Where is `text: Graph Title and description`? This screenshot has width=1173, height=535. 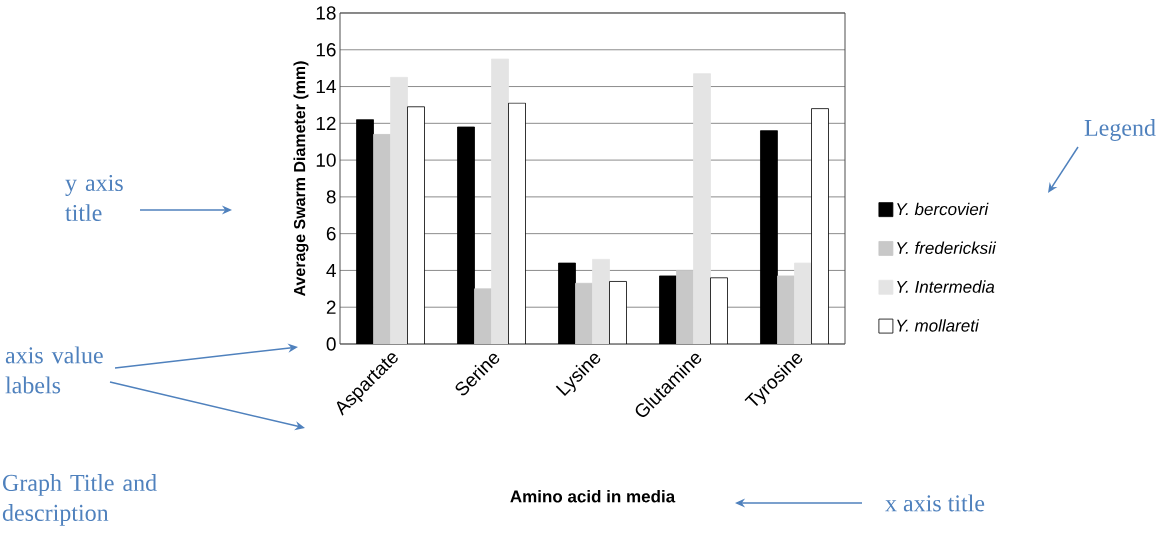
text: Graph Title and description is located at coordinates (79, 500).